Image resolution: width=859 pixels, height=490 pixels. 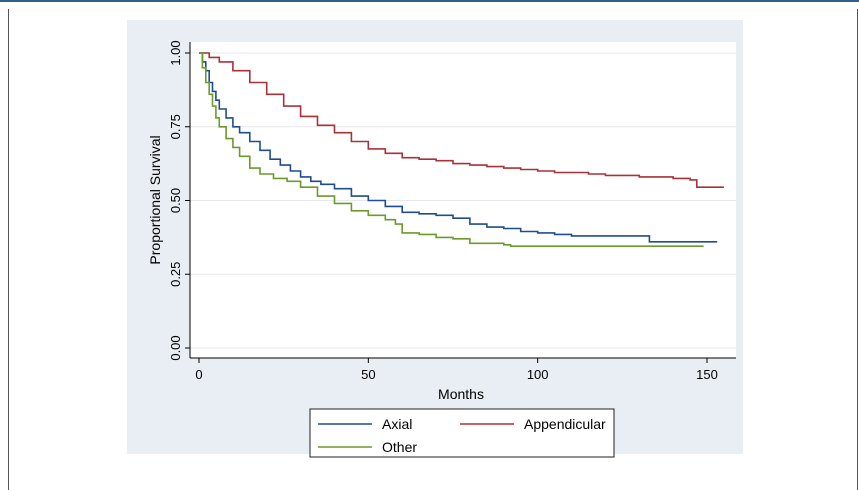 What do you see at coordinates (461, 394) in the screenshot?
I see `x-axis-title: Months` at bounding box center [461, 394].